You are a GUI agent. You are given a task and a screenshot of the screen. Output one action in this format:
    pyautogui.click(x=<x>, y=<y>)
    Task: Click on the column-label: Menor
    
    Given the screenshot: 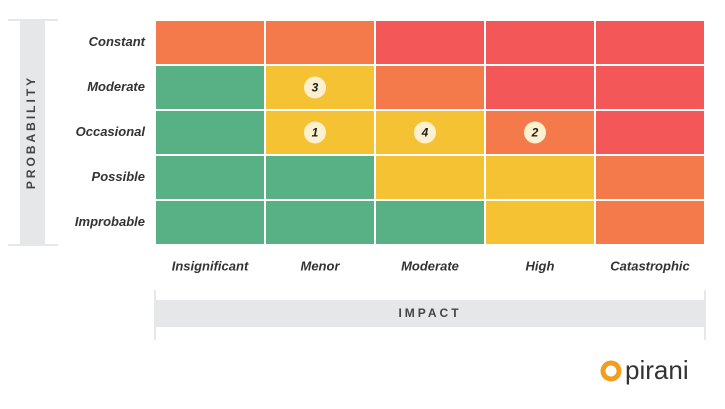 What is the action you would take?
    pyautogui.click(x=321, y=265)
    